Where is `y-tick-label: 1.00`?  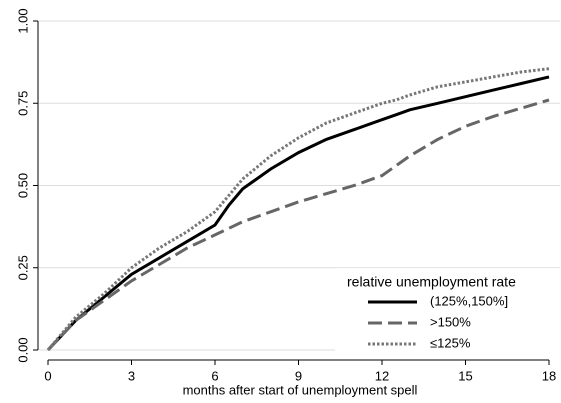 y-tick-label: 1.00 is located at coordinates (22, 20).